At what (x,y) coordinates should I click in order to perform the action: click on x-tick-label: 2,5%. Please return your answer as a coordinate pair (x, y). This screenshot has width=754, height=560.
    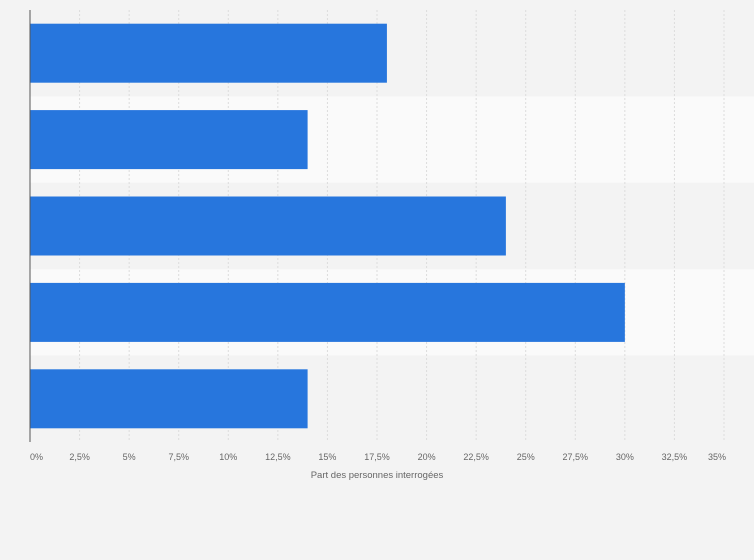
    Looking at the image, I should click on (79, 457).